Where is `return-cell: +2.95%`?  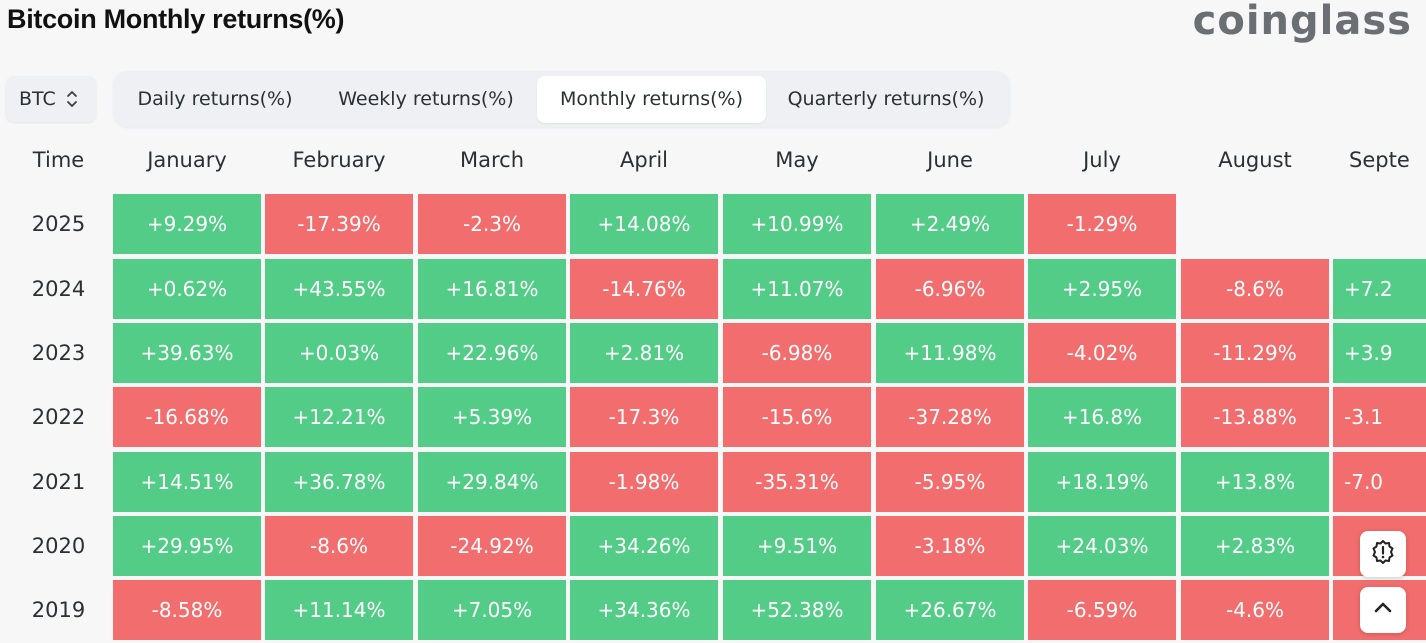
return-cell: +2.95% is located at coordinates (1102, 289).